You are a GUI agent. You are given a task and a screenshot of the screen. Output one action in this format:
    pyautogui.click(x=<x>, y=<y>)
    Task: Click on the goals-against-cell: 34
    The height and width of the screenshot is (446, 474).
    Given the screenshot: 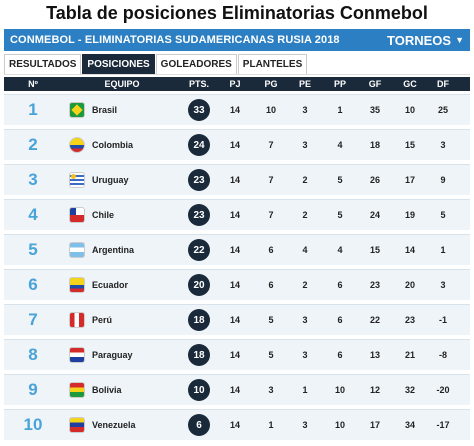 What is the action you would take?
    pyautogui.click(x=409, y=425)
    